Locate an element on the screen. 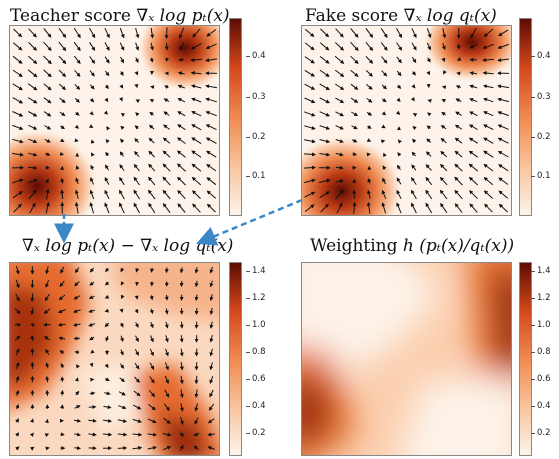 The image size is (559, 459). difference-vector-field is located at coordinates (114, 358).